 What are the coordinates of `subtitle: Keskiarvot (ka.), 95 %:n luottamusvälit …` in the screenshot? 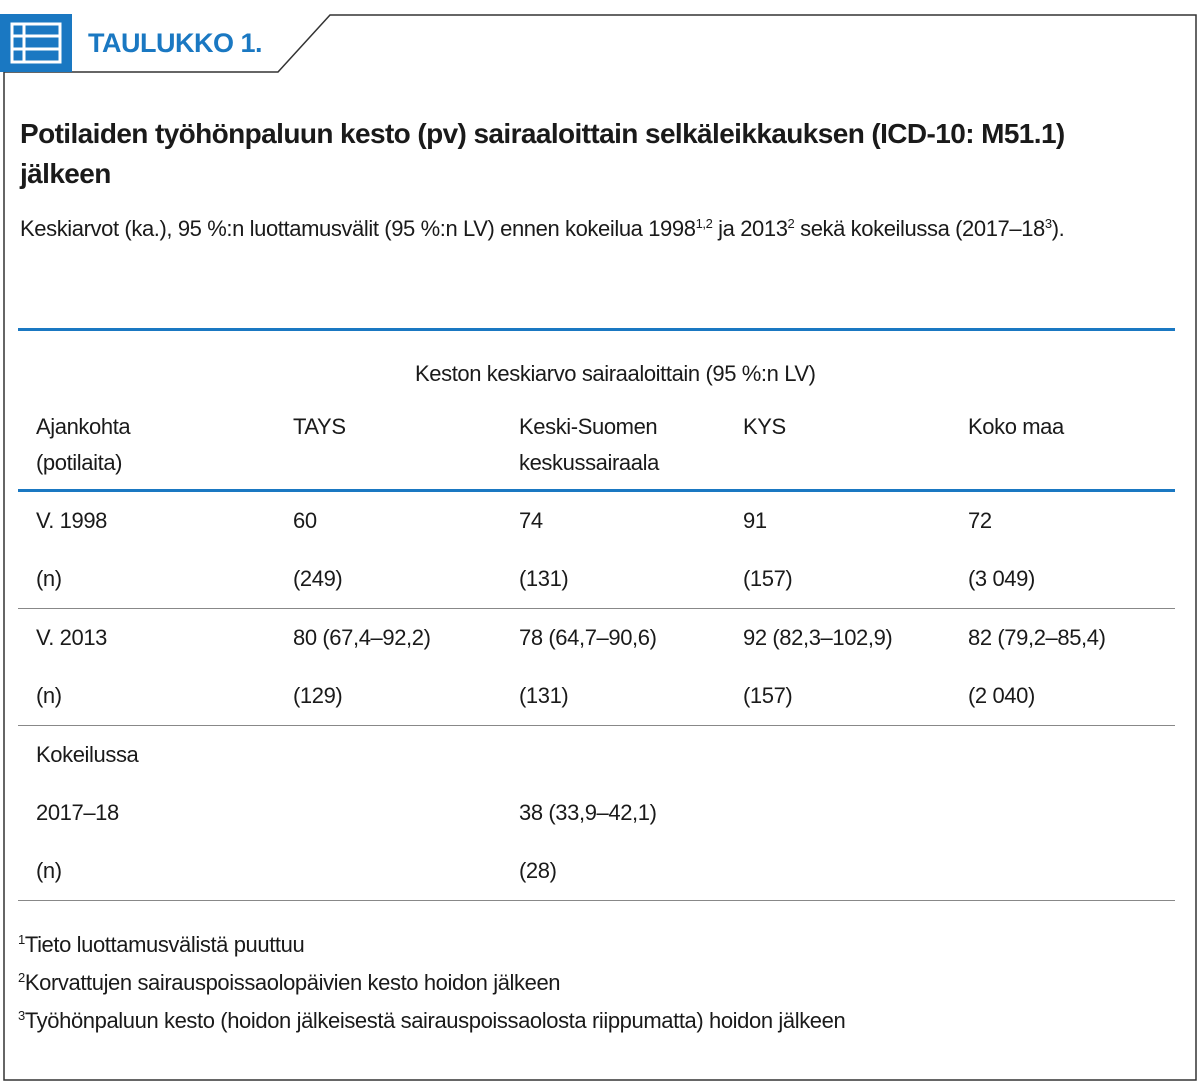 It's located at (565, 229).